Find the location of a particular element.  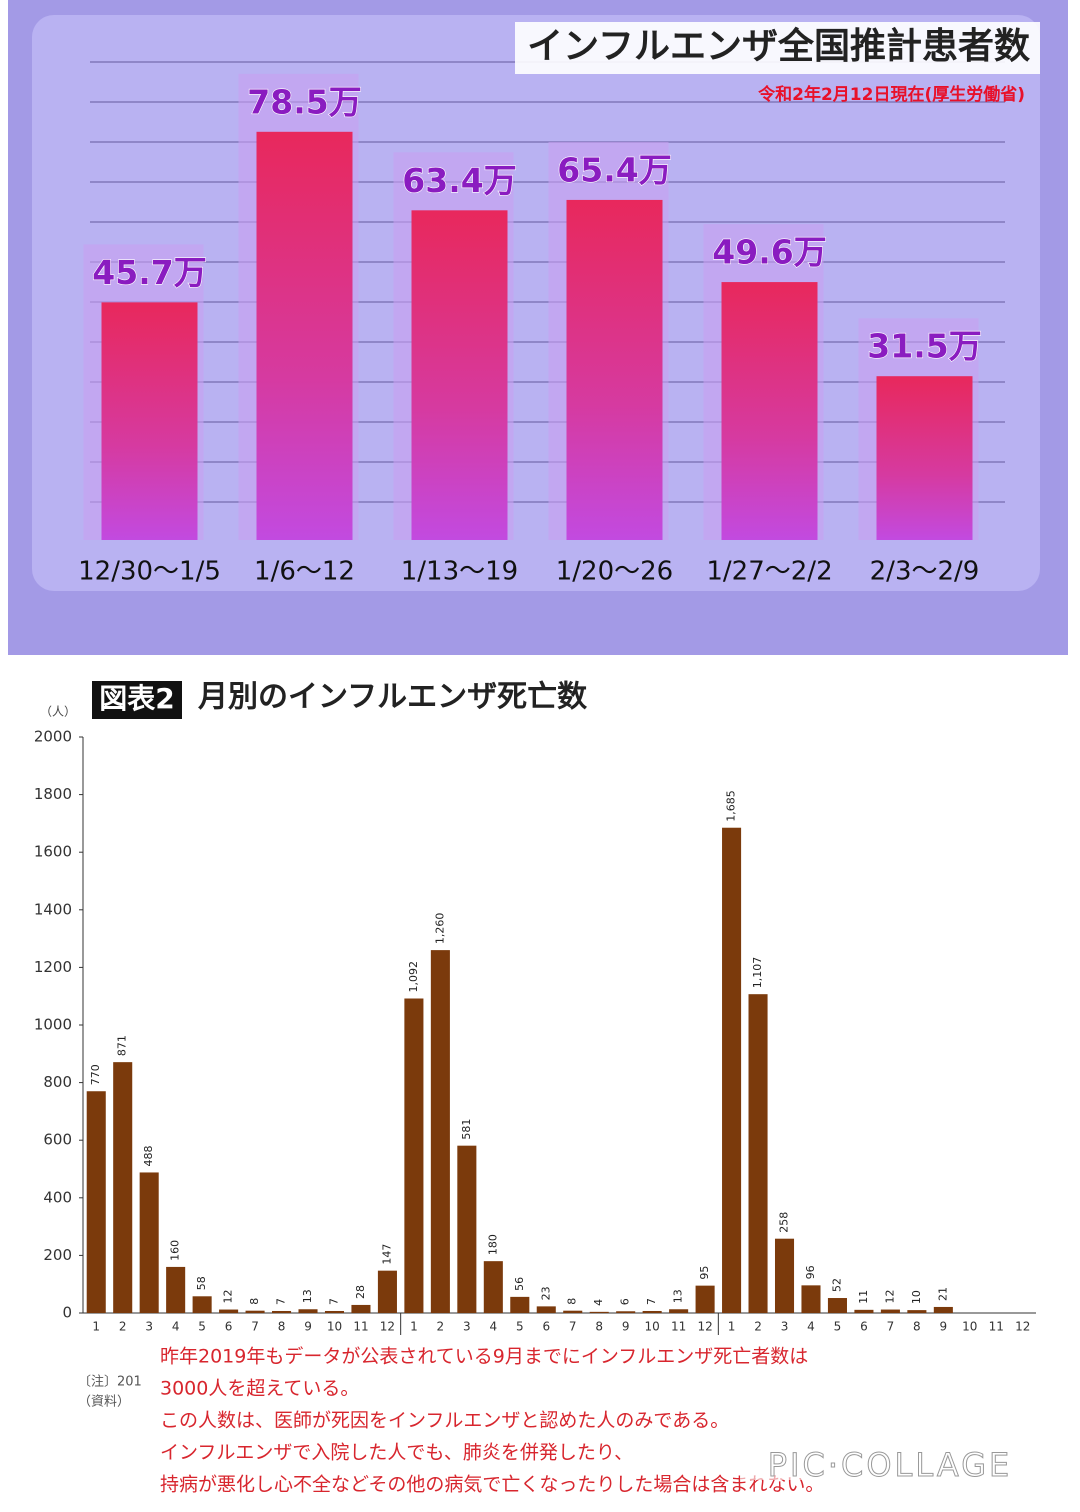

x-tick-label: 4 is located at coordinates (176, 1327).